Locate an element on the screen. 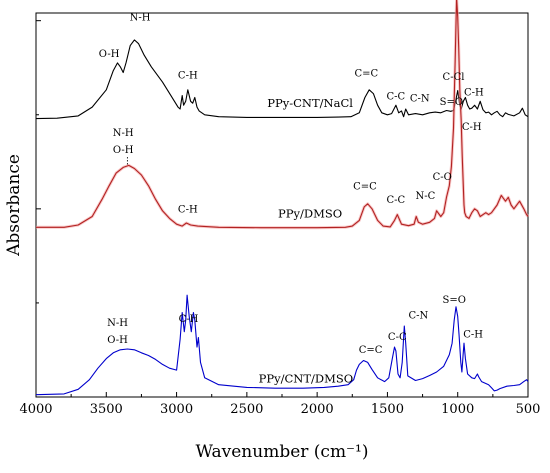 The image size is (550, 473). peak-annotation: C-Cl is located at coordinates (454, 77).